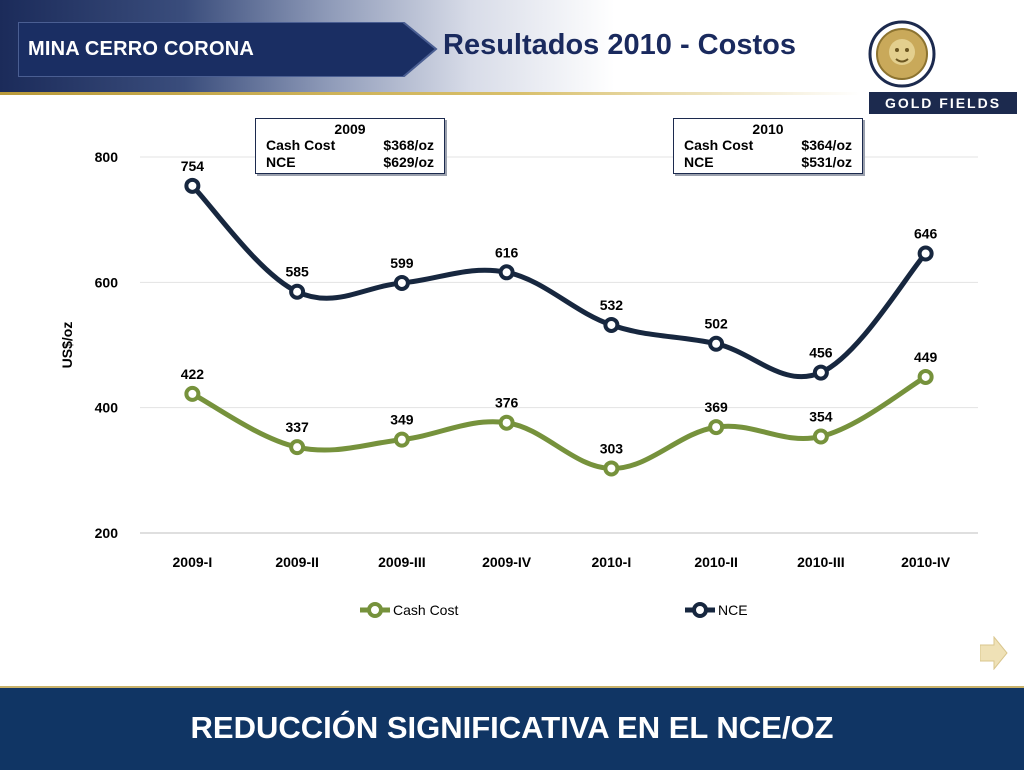  I want to click on cash-cost-data-label: 337, so click(297, 427).